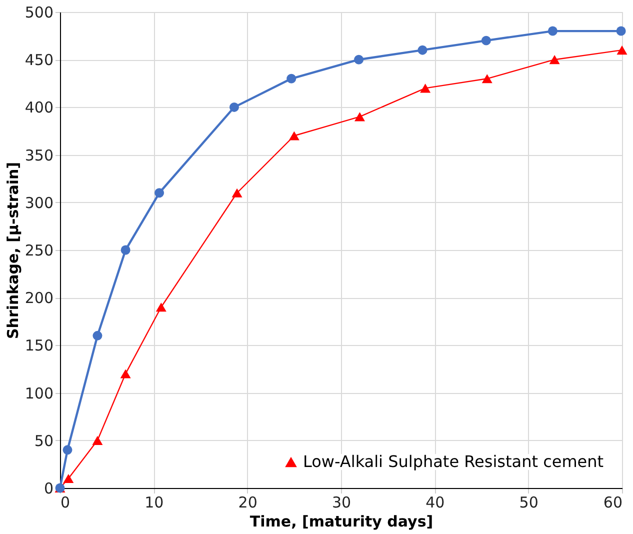 The image size is (633, 534). I want to click on y-tick-label: 200, so click(39, 298).